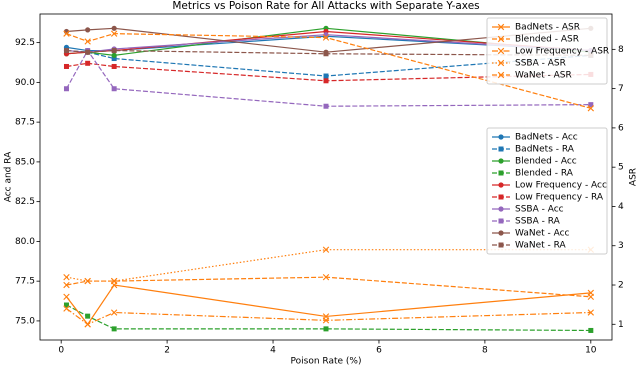  Describe the element at coordinates (621, 89) in the screenshot. I see `y2-tick-label: 7` at that location.